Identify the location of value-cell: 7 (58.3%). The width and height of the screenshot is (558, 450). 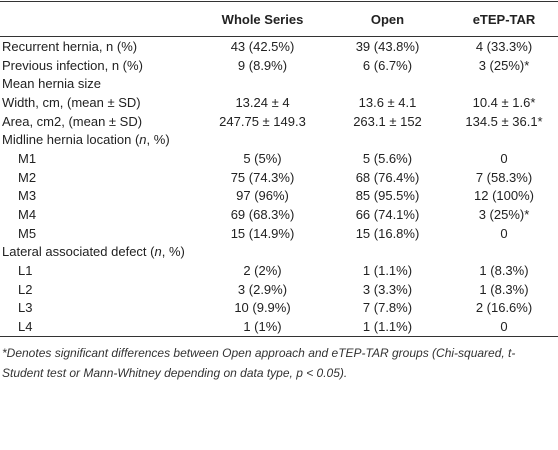
(504, 177).